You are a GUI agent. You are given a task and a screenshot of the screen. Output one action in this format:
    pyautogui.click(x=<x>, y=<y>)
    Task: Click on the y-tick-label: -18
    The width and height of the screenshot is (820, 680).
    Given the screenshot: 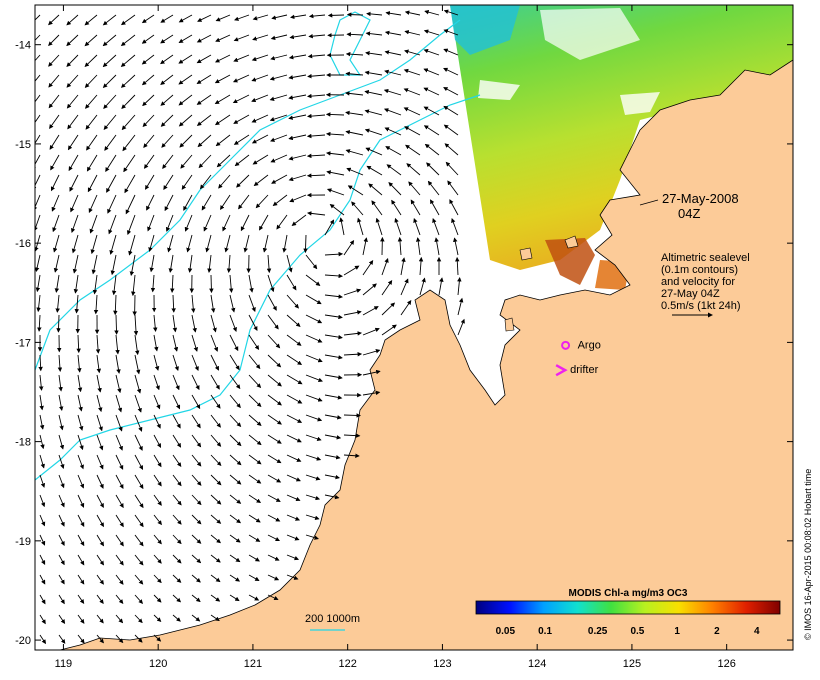 What is the action you would take?
    pyautogui.click(x=23, y=443)
    